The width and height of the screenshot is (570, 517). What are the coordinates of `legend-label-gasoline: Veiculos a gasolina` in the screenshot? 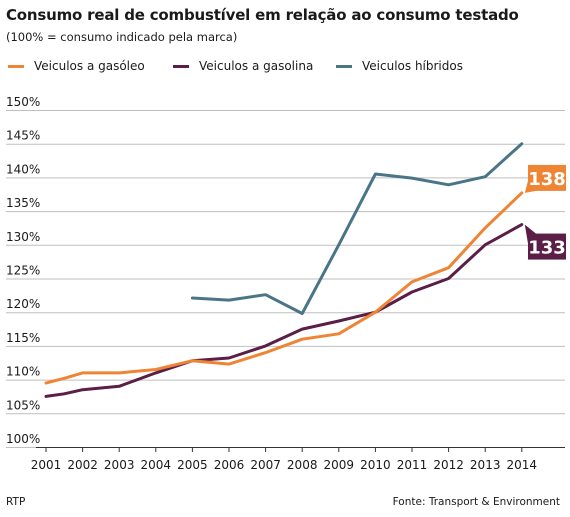 It's located at (256, 66).